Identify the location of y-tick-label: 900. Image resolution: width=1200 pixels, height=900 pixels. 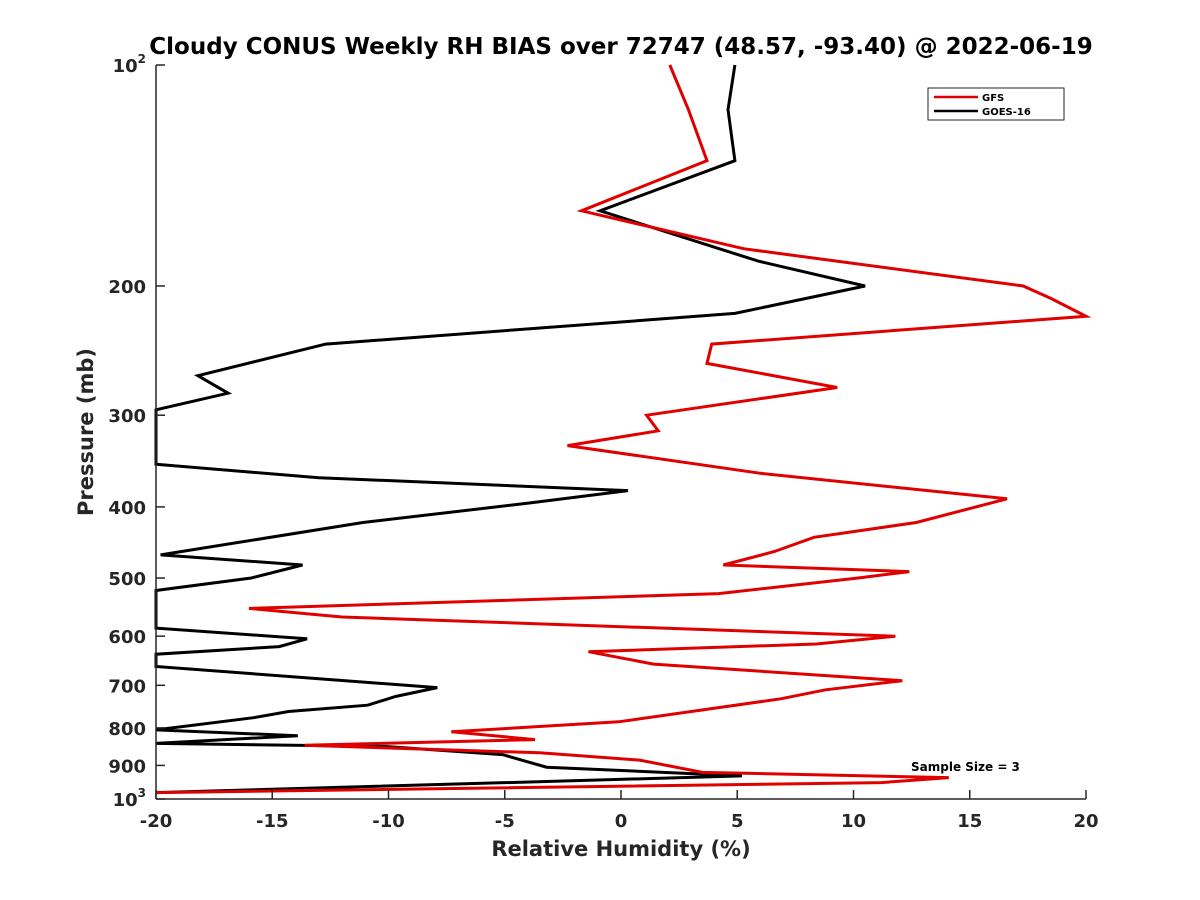
(127, 766).